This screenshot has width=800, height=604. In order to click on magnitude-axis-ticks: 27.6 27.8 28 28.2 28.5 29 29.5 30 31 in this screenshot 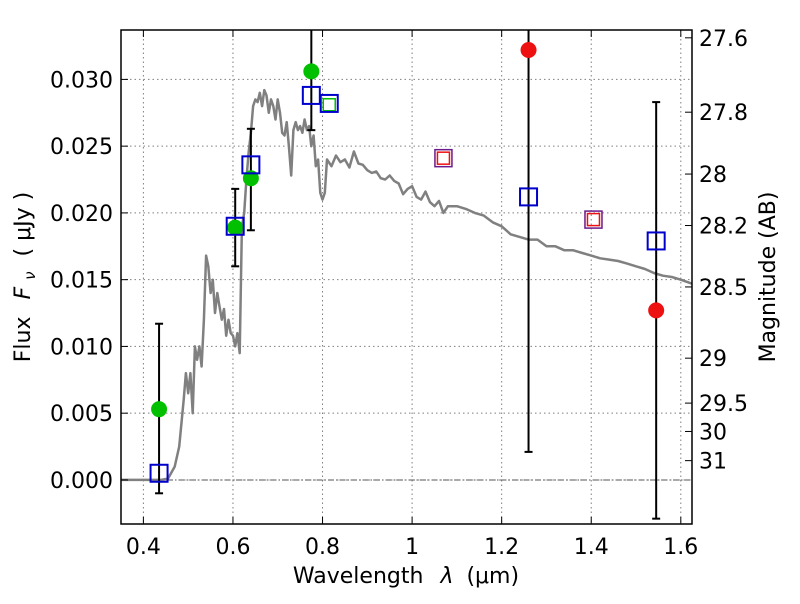, I will do `click(716, 251)`.